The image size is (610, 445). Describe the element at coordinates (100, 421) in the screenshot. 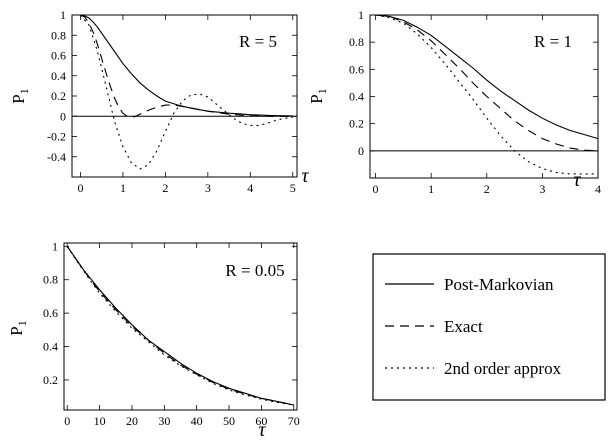

I see `x-tick-label: 10` at that location.